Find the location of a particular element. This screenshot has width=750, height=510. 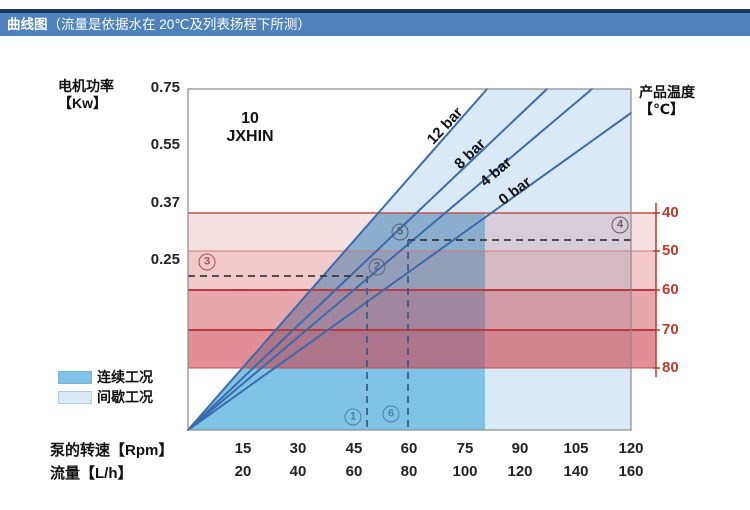

temperature-tick-80: 80 is located at coordinates (670, 367).